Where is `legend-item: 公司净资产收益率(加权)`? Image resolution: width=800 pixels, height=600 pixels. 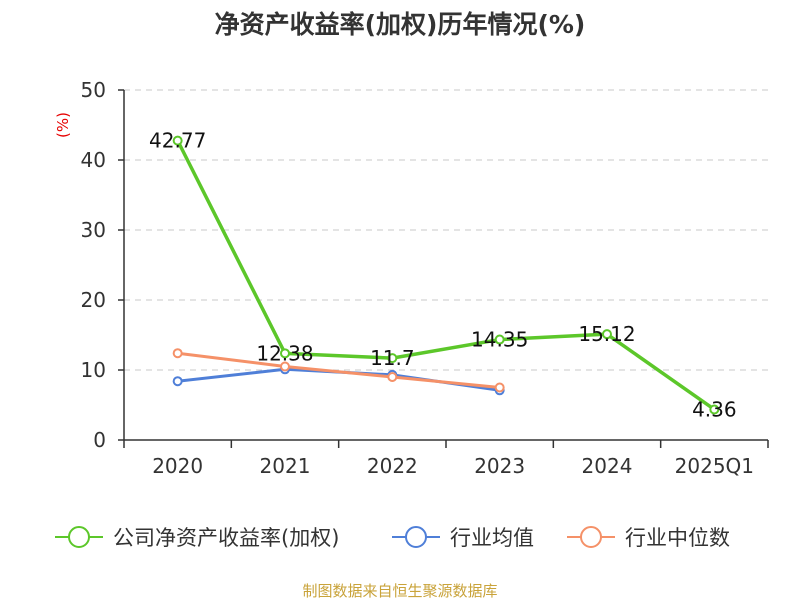
legend-item: 公司净资产收益率(加权) is located at coordinates (197, 538).